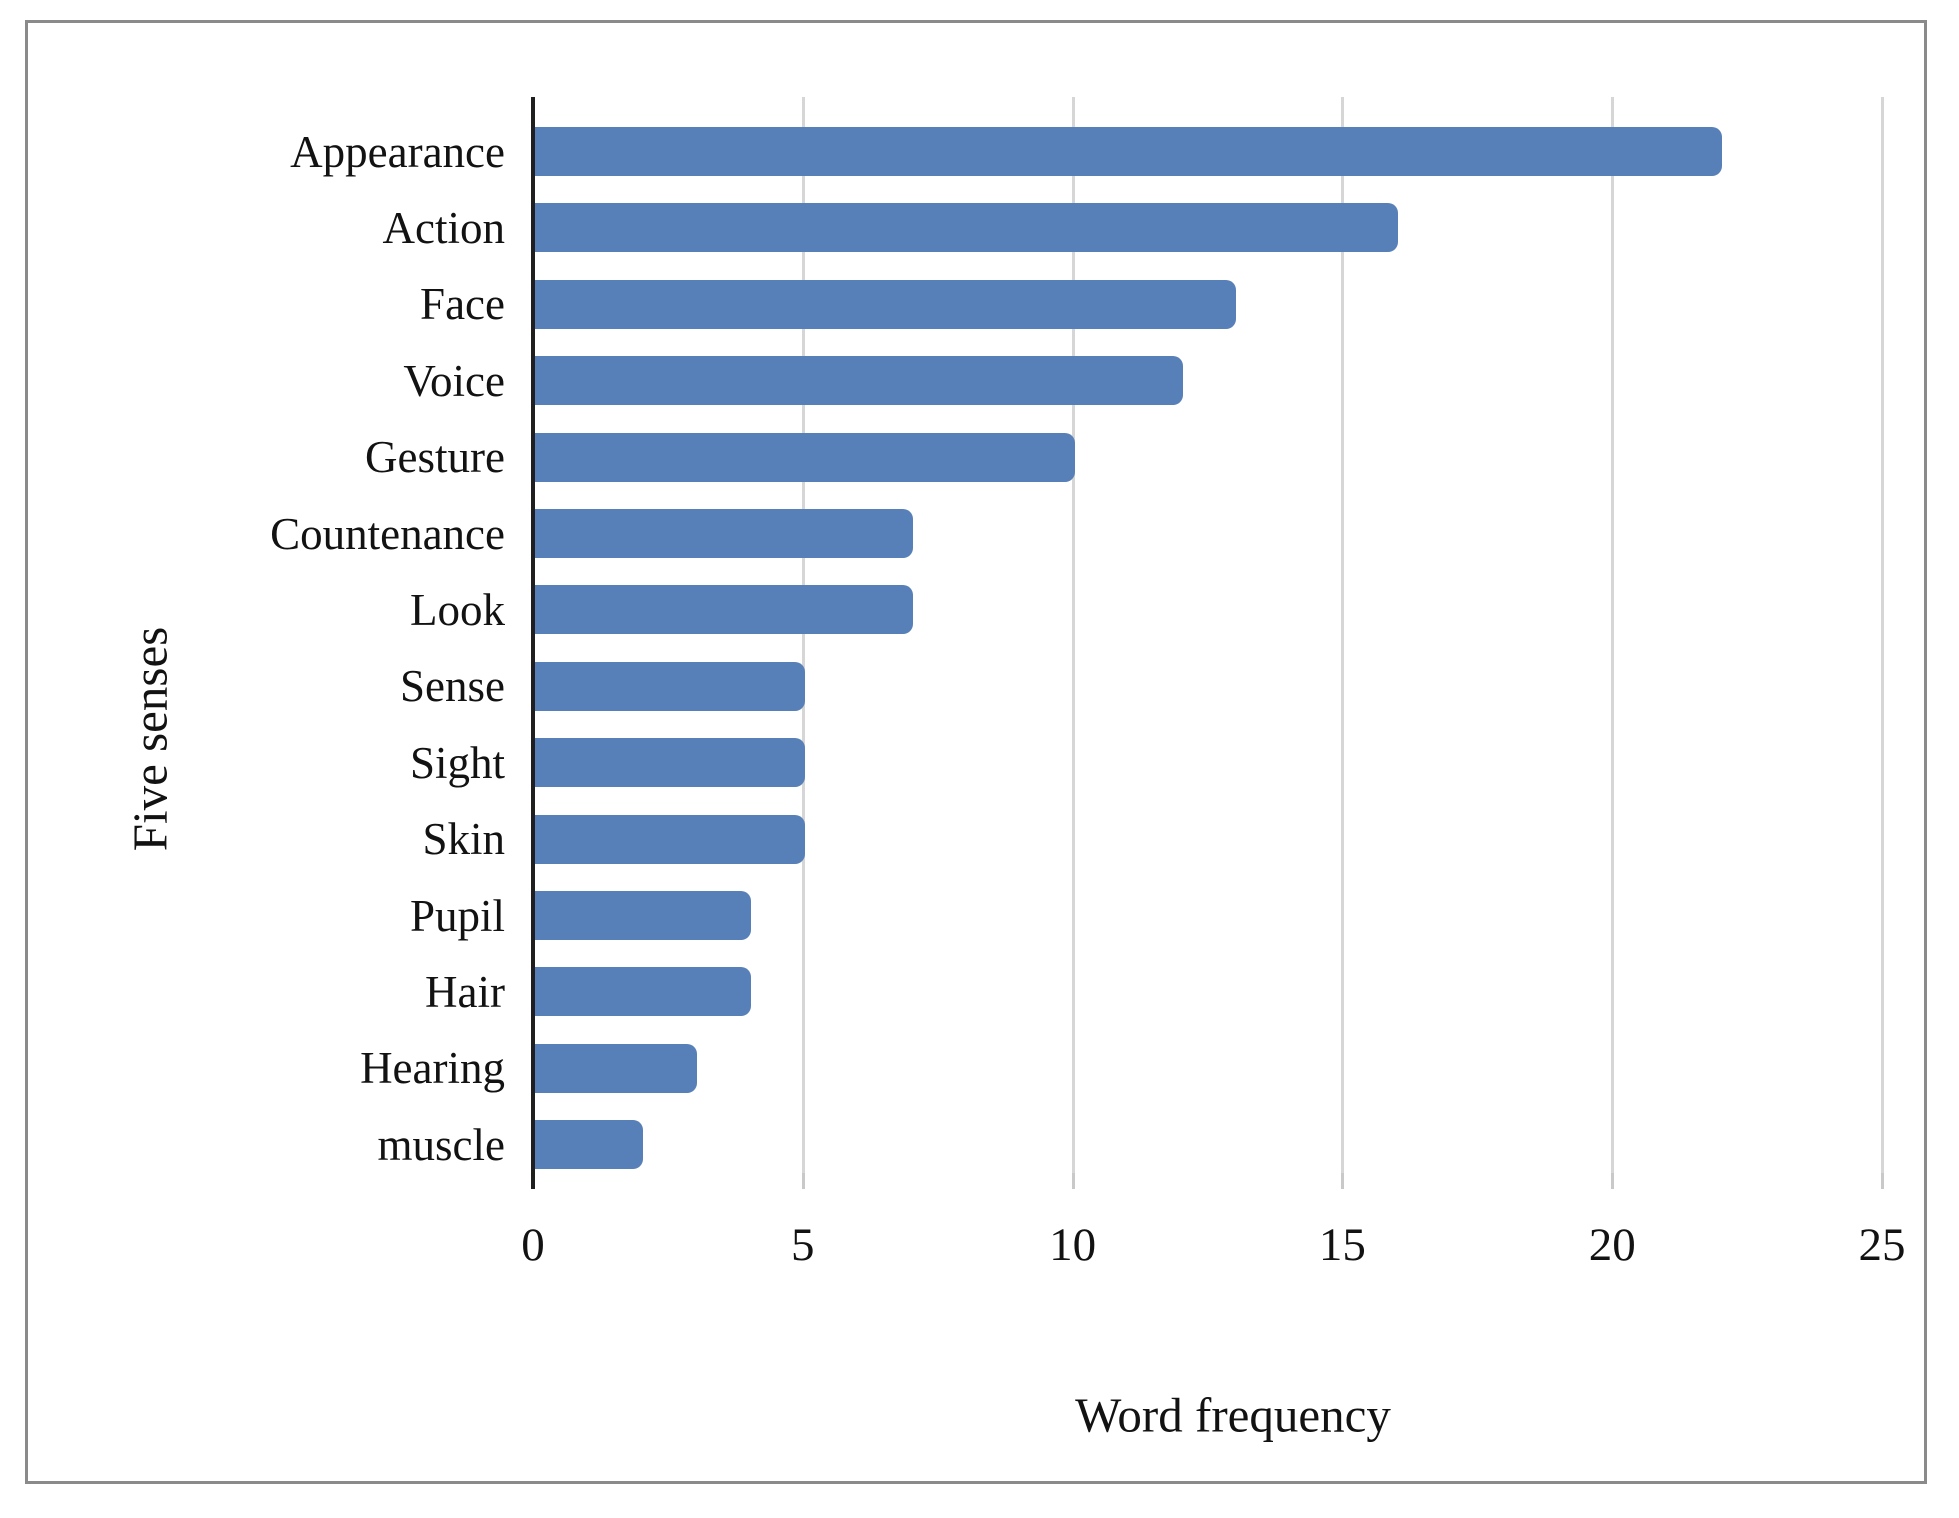 The image size is (1959, 1518). I want to click on category-label-muscle: muscle, so click(441, 1144).